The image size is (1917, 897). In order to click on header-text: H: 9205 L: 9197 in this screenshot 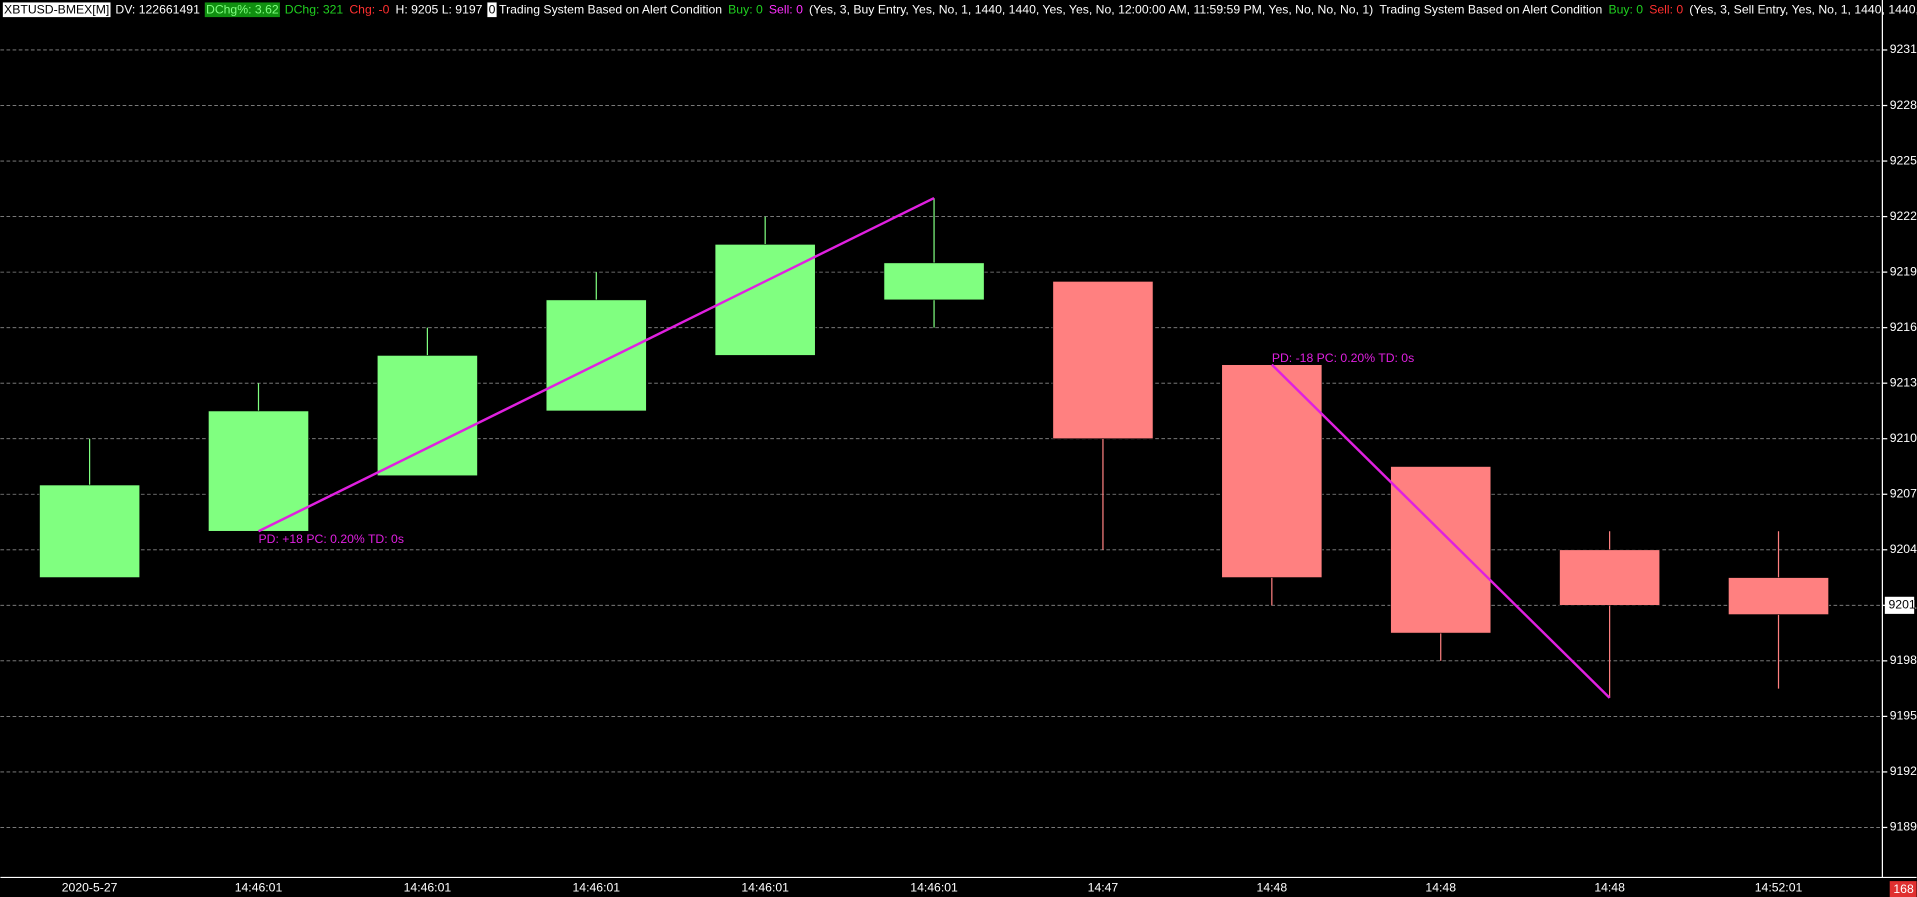, I will do `click(439, 10)`.